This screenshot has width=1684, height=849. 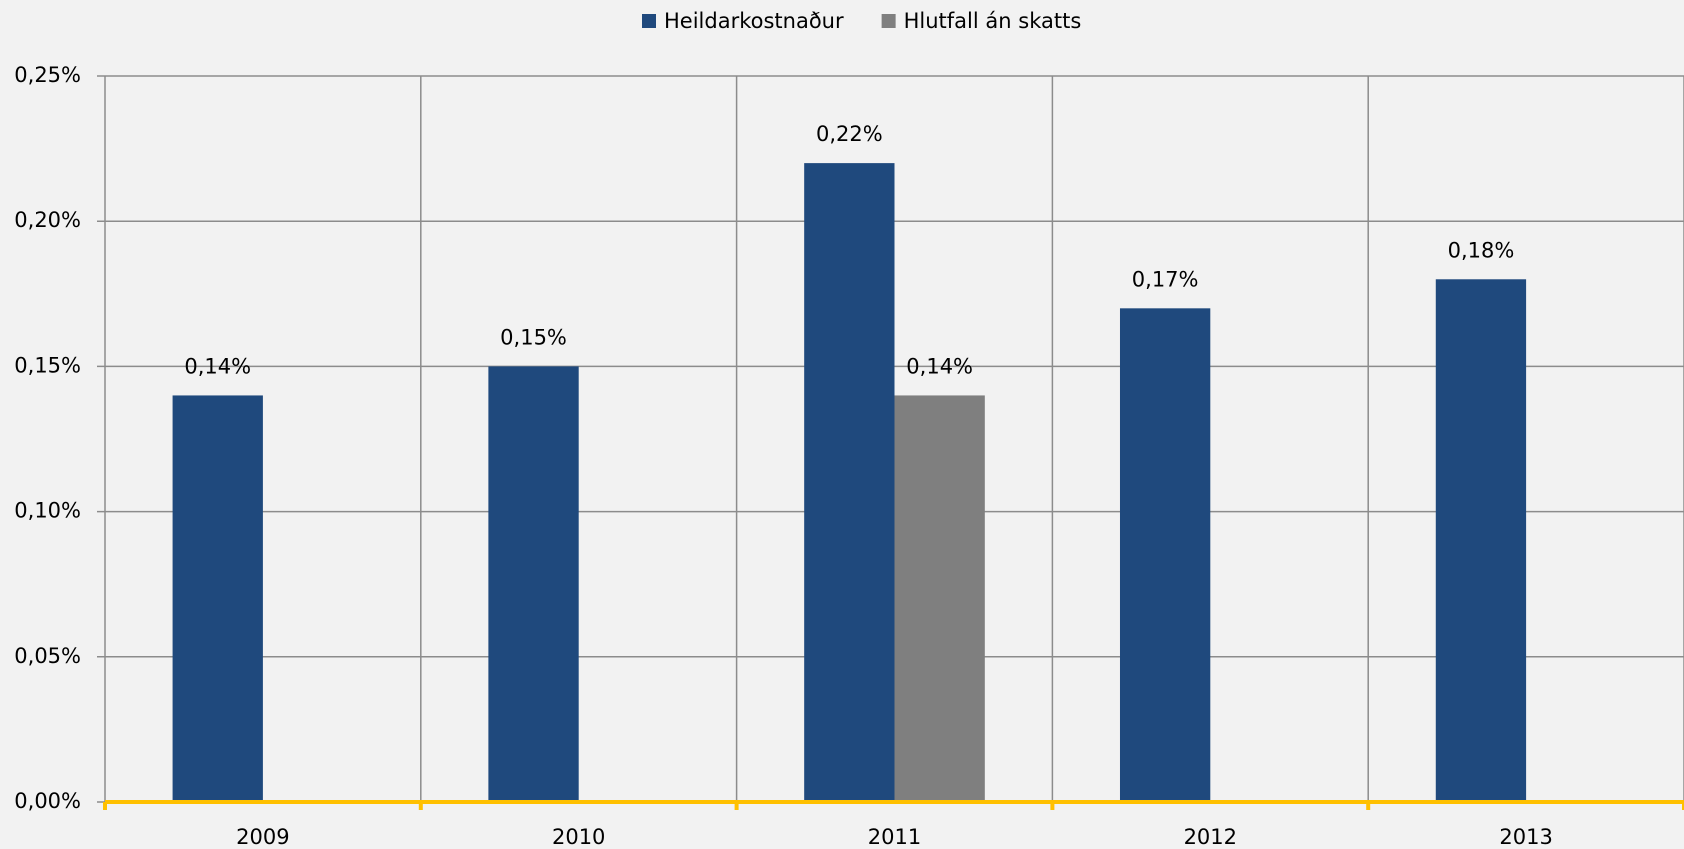 I want to click on data-label: 0,15%, so click(x=533, y=337).